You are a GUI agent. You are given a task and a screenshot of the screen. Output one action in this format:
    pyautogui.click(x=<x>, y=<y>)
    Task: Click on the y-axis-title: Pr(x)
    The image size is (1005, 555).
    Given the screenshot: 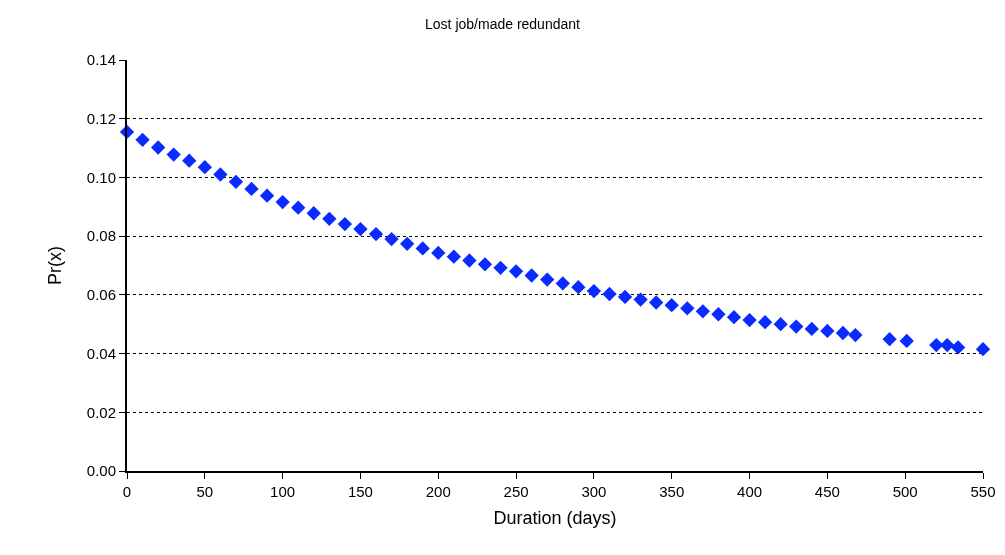 What is the action you would take?
    pyautogui.click(x=55, y=265)
    